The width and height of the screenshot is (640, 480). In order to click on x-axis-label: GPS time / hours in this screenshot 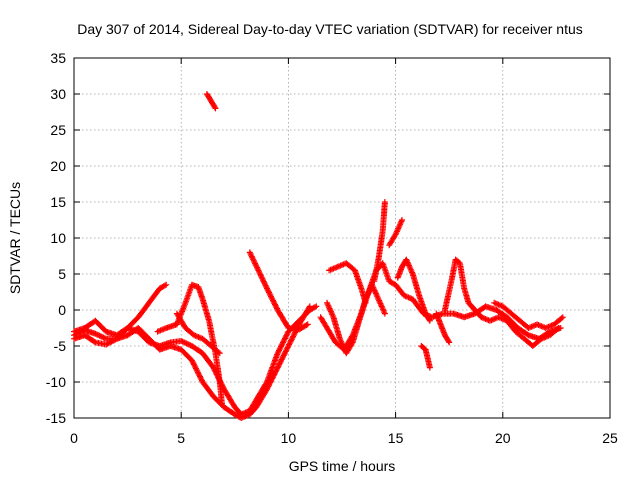, I will do `click(342, 466)`.